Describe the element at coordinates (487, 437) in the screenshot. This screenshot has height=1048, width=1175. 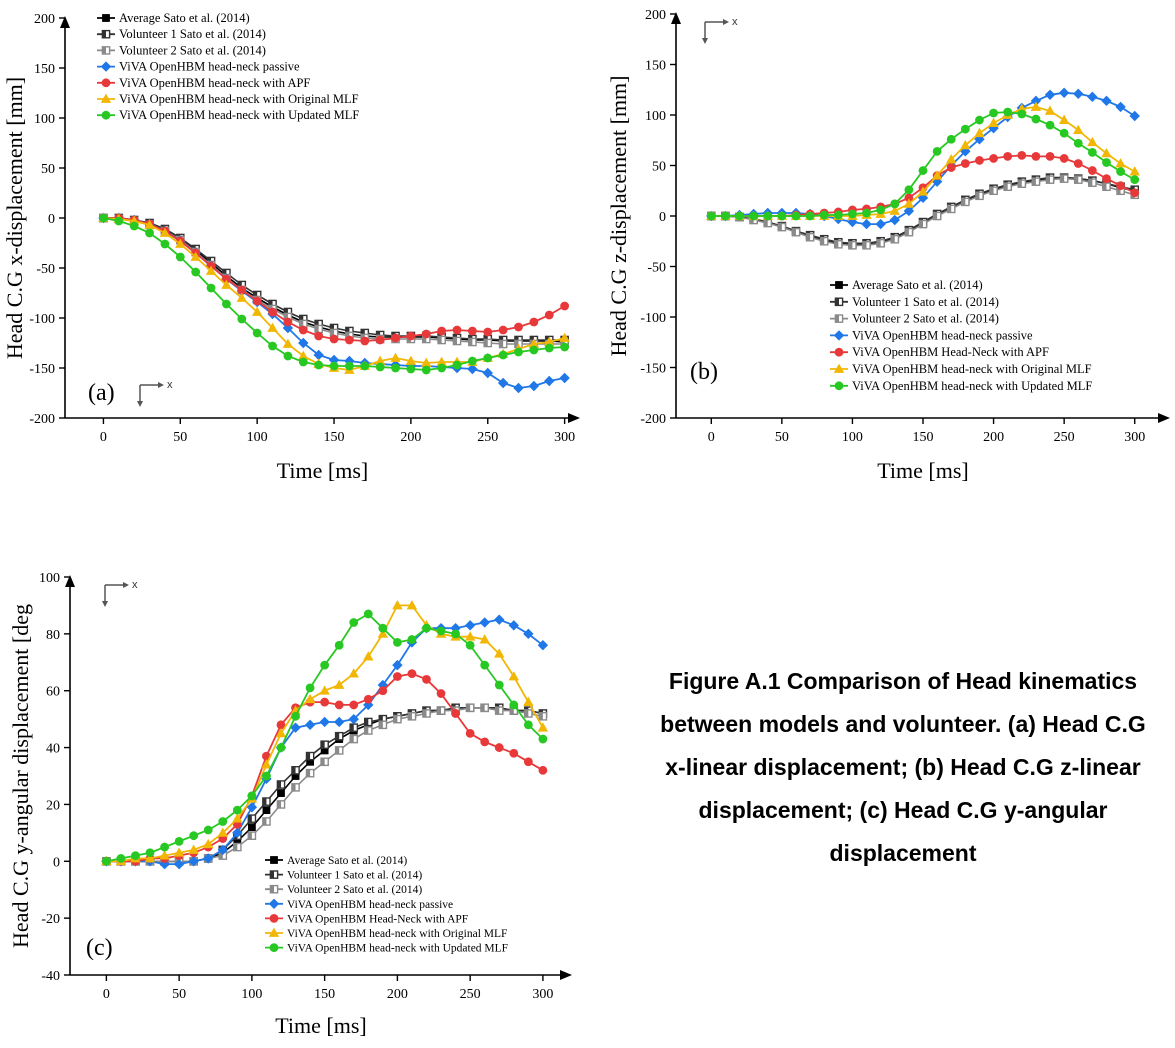
I see `x-tick-label: 250` at that location.